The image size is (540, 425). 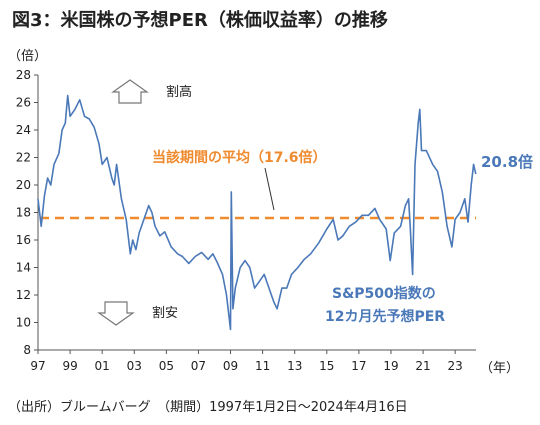 What do you see at coordinates (455, 366) in the screenshot?
I see `x-tick-label: 23` at bounding box center [455, 366].